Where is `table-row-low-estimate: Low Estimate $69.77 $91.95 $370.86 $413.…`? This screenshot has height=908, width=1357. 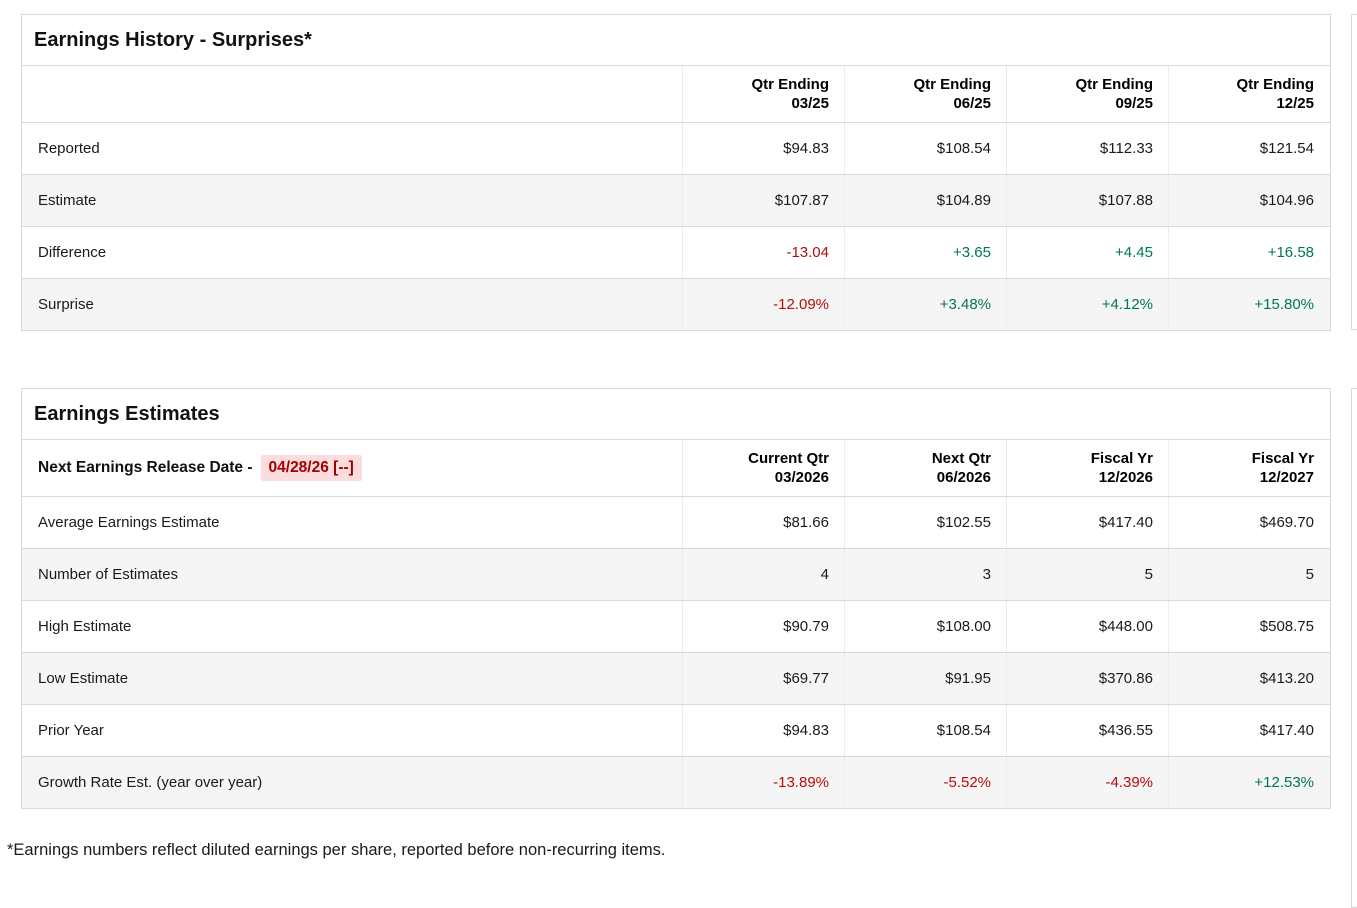
table-row-low-estimate: Low Estimate $69.77 $91.95 $370.86 $413.… is located at coordinates (676, 678).